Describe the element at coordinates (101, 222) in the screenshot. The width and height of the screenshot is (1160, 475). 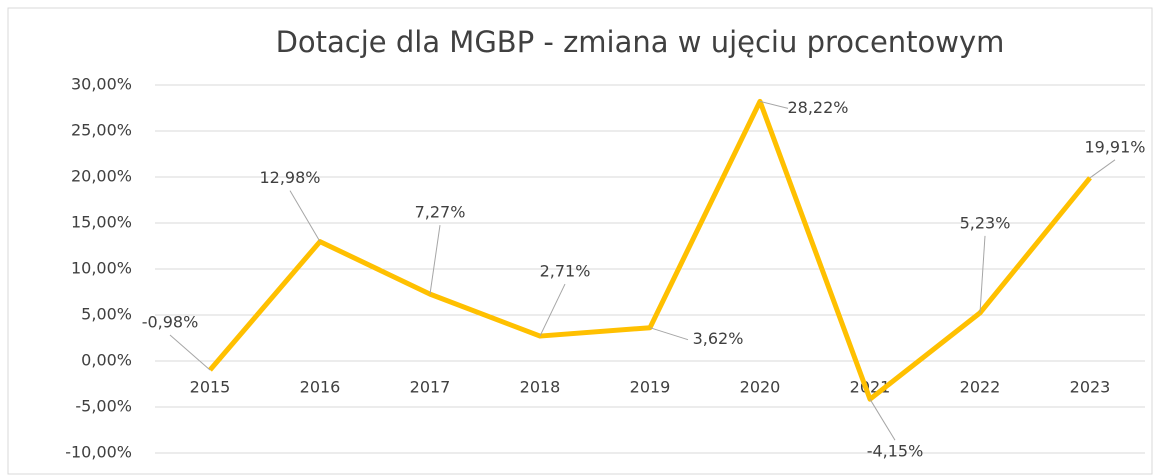
I see `y-tick-label: 15,00%` at that location.